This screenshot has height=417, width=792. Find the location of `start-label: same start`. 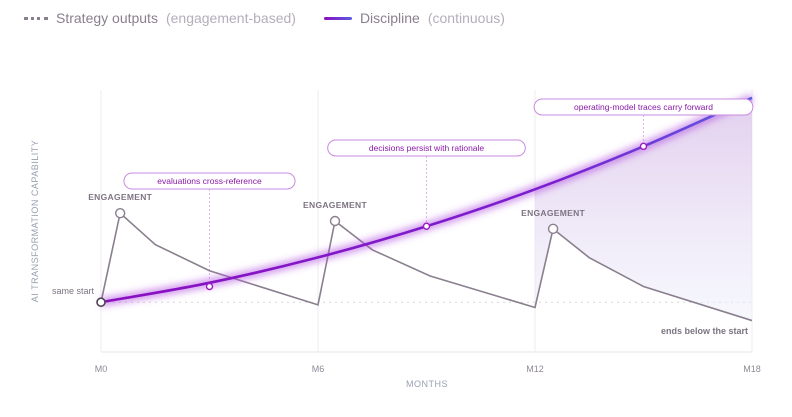

start-label: same start is located at coordinates (73, 291).